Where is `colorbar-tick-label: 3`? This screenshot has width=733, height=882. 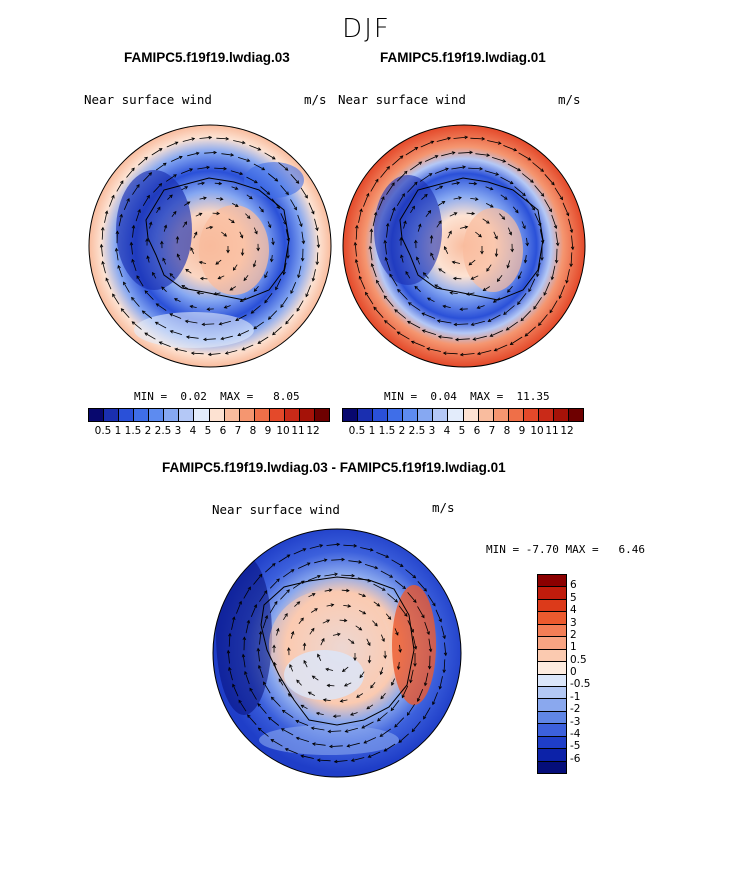
colorbar-tick-label: 3 is located at coordinates (178, 431).